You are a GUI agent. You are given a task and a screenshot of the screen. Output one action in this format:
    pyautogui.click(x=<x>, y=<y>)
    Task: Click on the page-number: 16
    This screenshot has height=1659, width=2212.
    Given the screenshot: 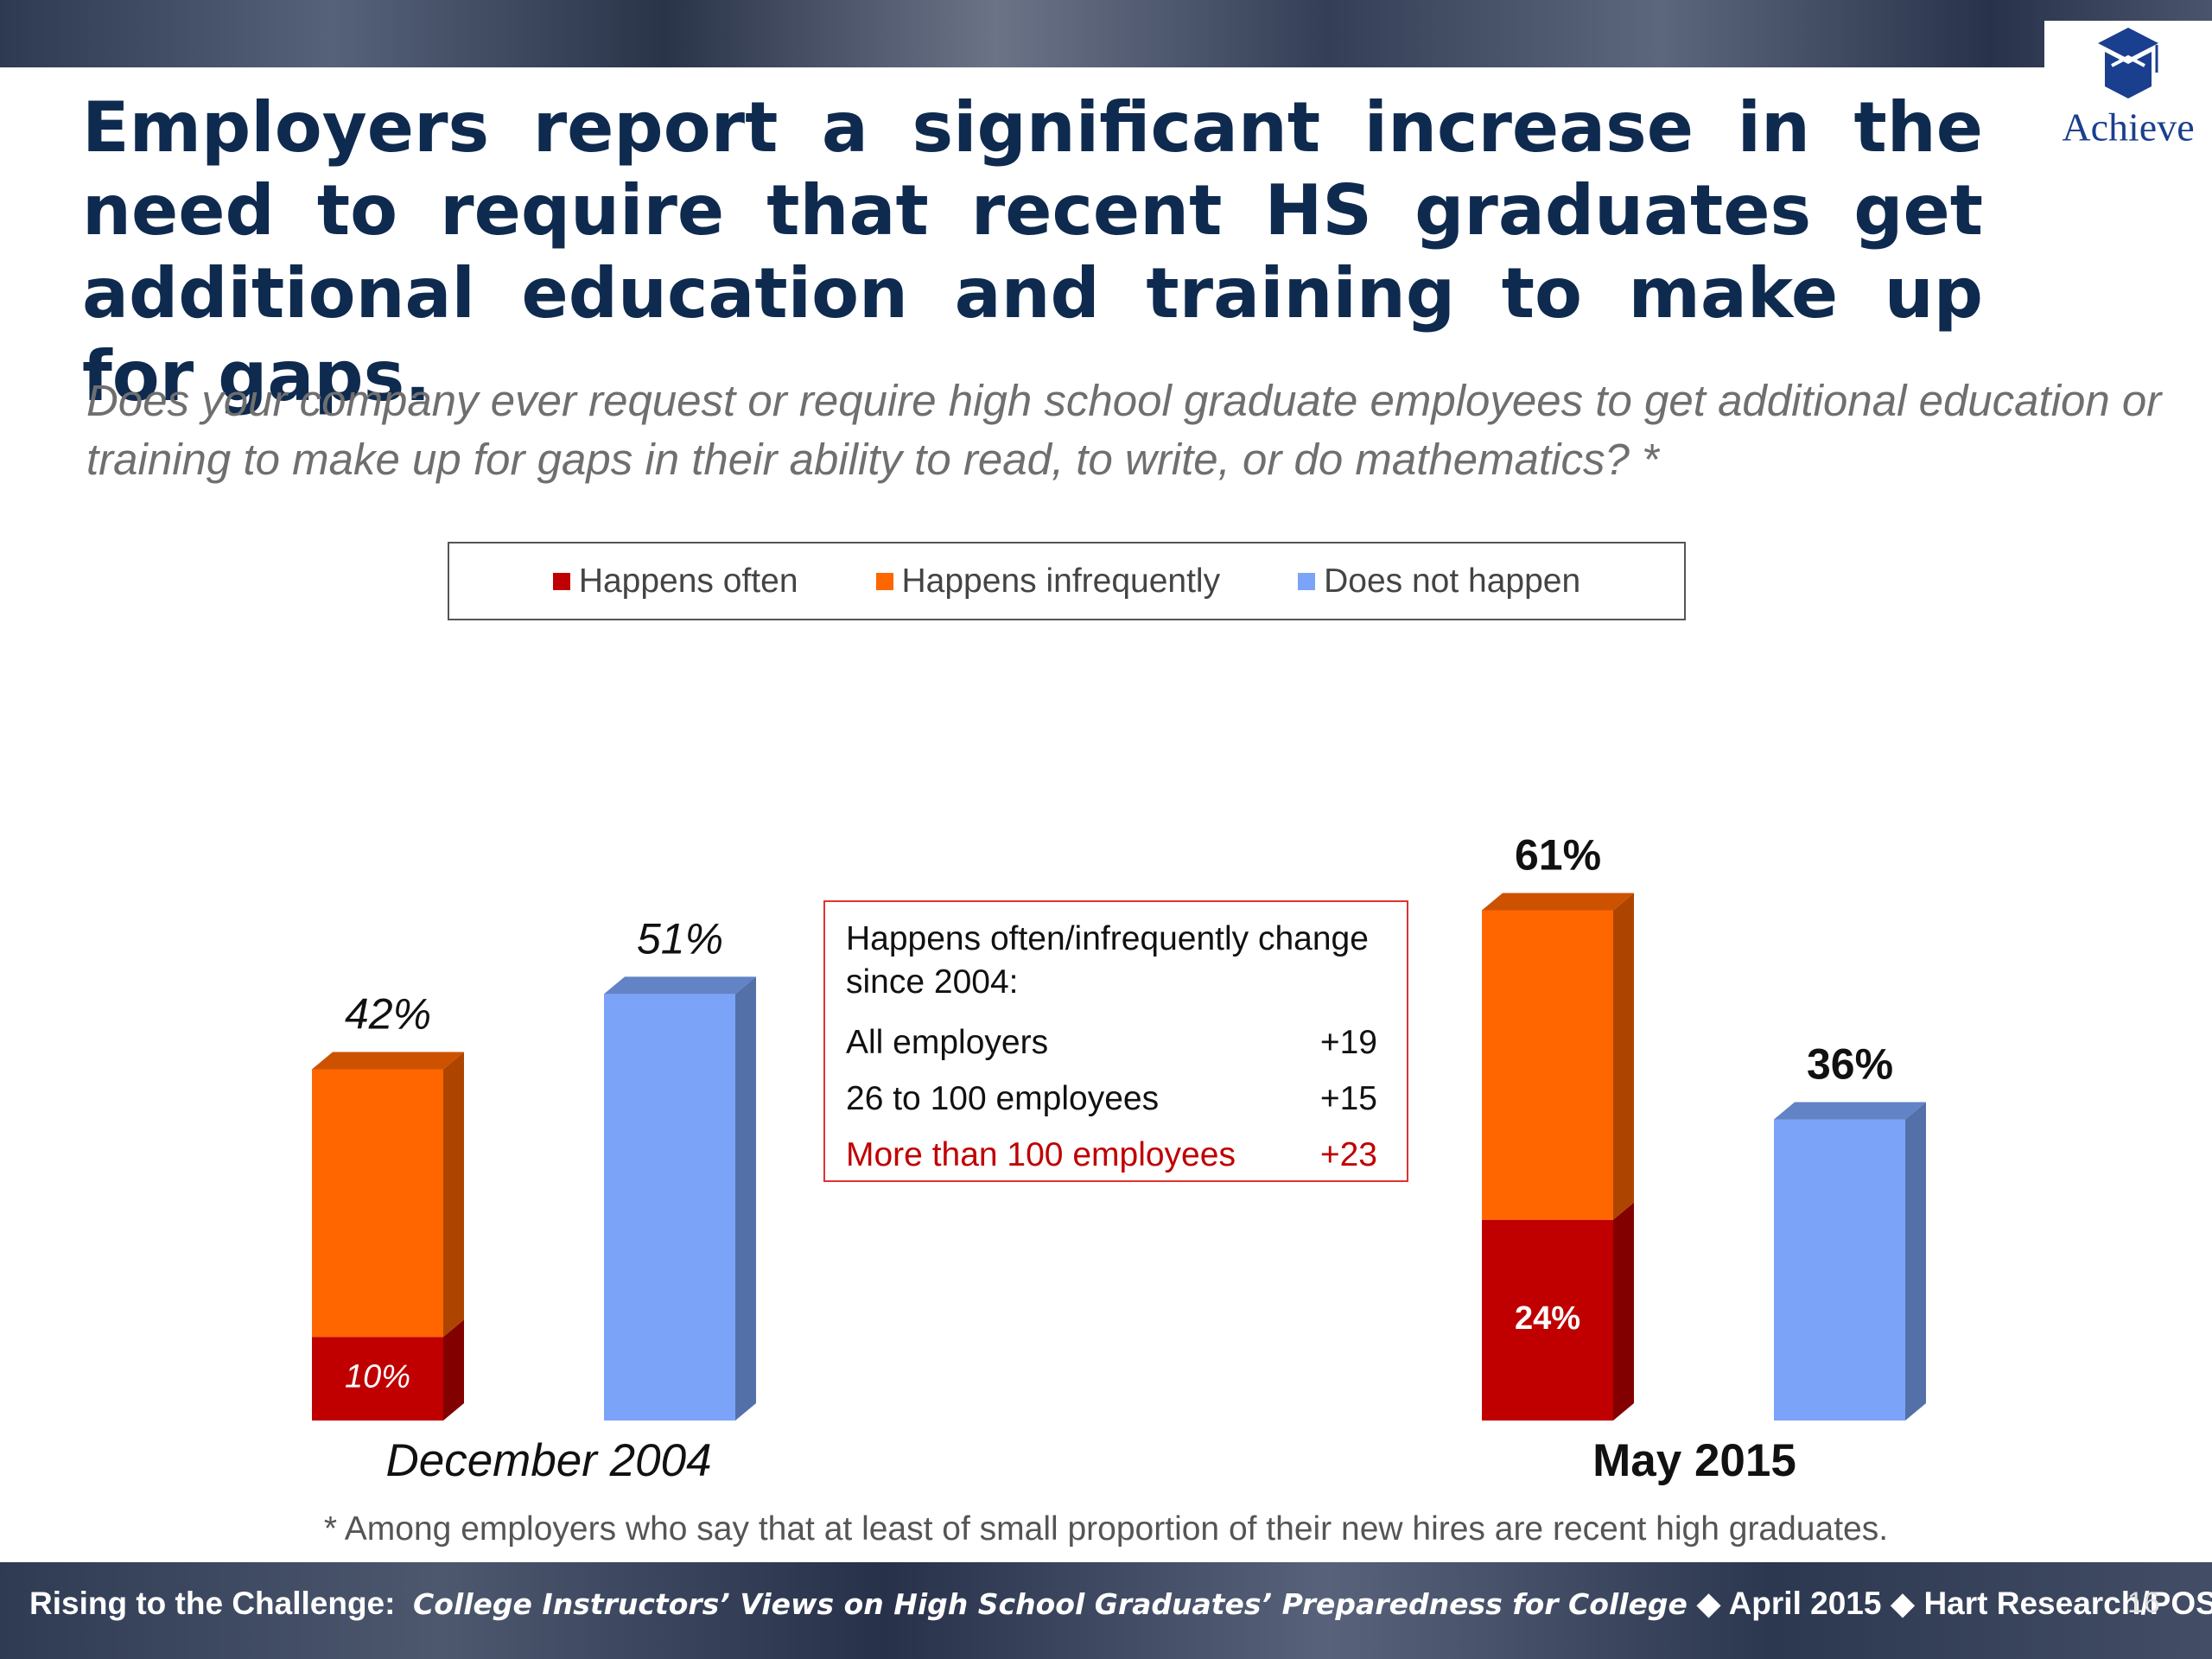 What is the action you would take?
    pyautogui.click(x=2143, y=1602)
    